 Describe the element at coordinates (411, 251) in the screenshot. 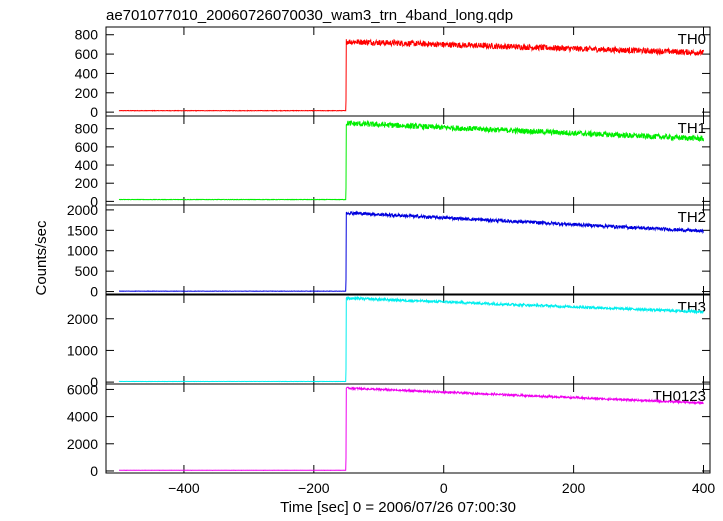

I see `series-th2` at that location.